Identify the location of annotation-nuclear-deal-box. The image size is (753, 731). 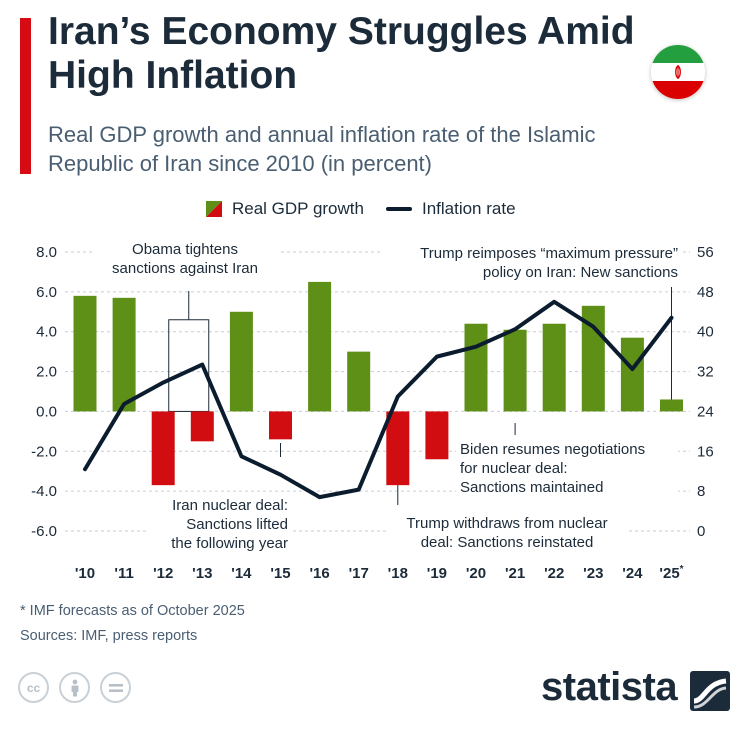
(219, 525).